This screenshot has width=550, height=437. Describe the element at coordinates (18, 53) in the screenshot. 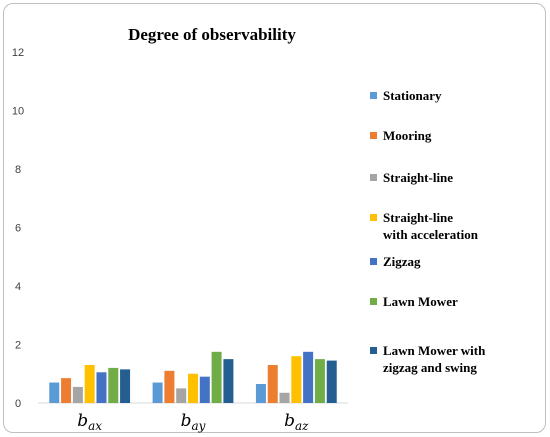

I see `y-tick-label: 12` at that location.